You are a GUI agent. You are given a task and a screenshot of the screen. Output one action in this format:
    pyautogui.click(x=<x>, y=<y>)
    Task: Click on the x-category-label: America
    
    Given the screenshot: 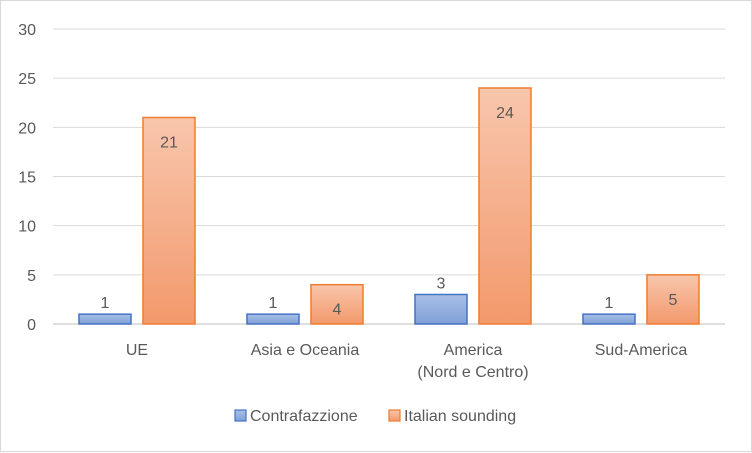 What is the action you would take?
    pyautogui.click(x=473, y=350)
    